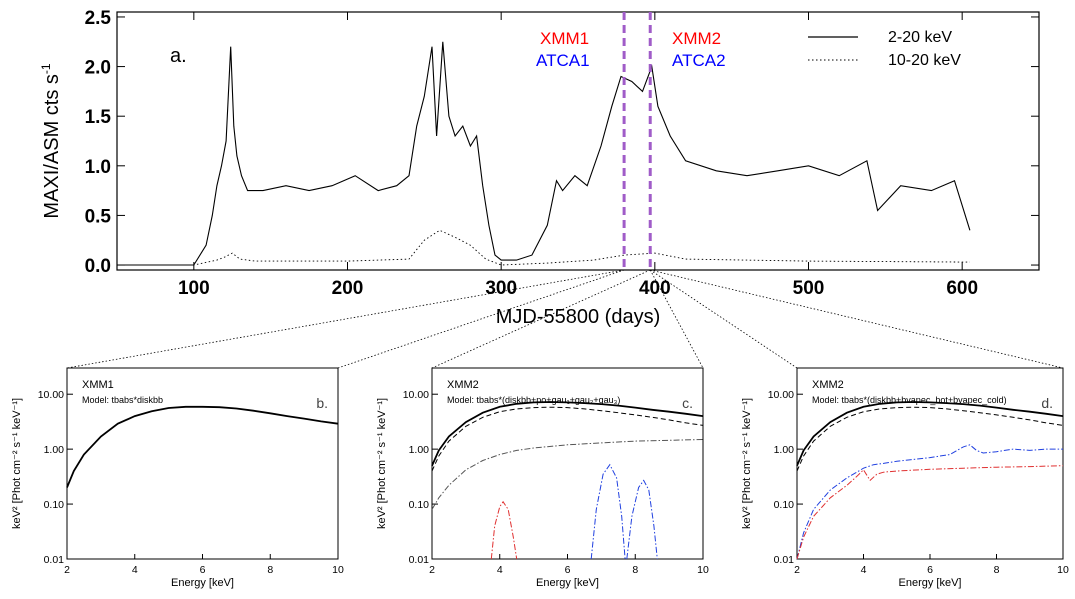  Describe the element at coordinates (655, 288) in the screenshot. I see `x-tick-label: 400` at that location.